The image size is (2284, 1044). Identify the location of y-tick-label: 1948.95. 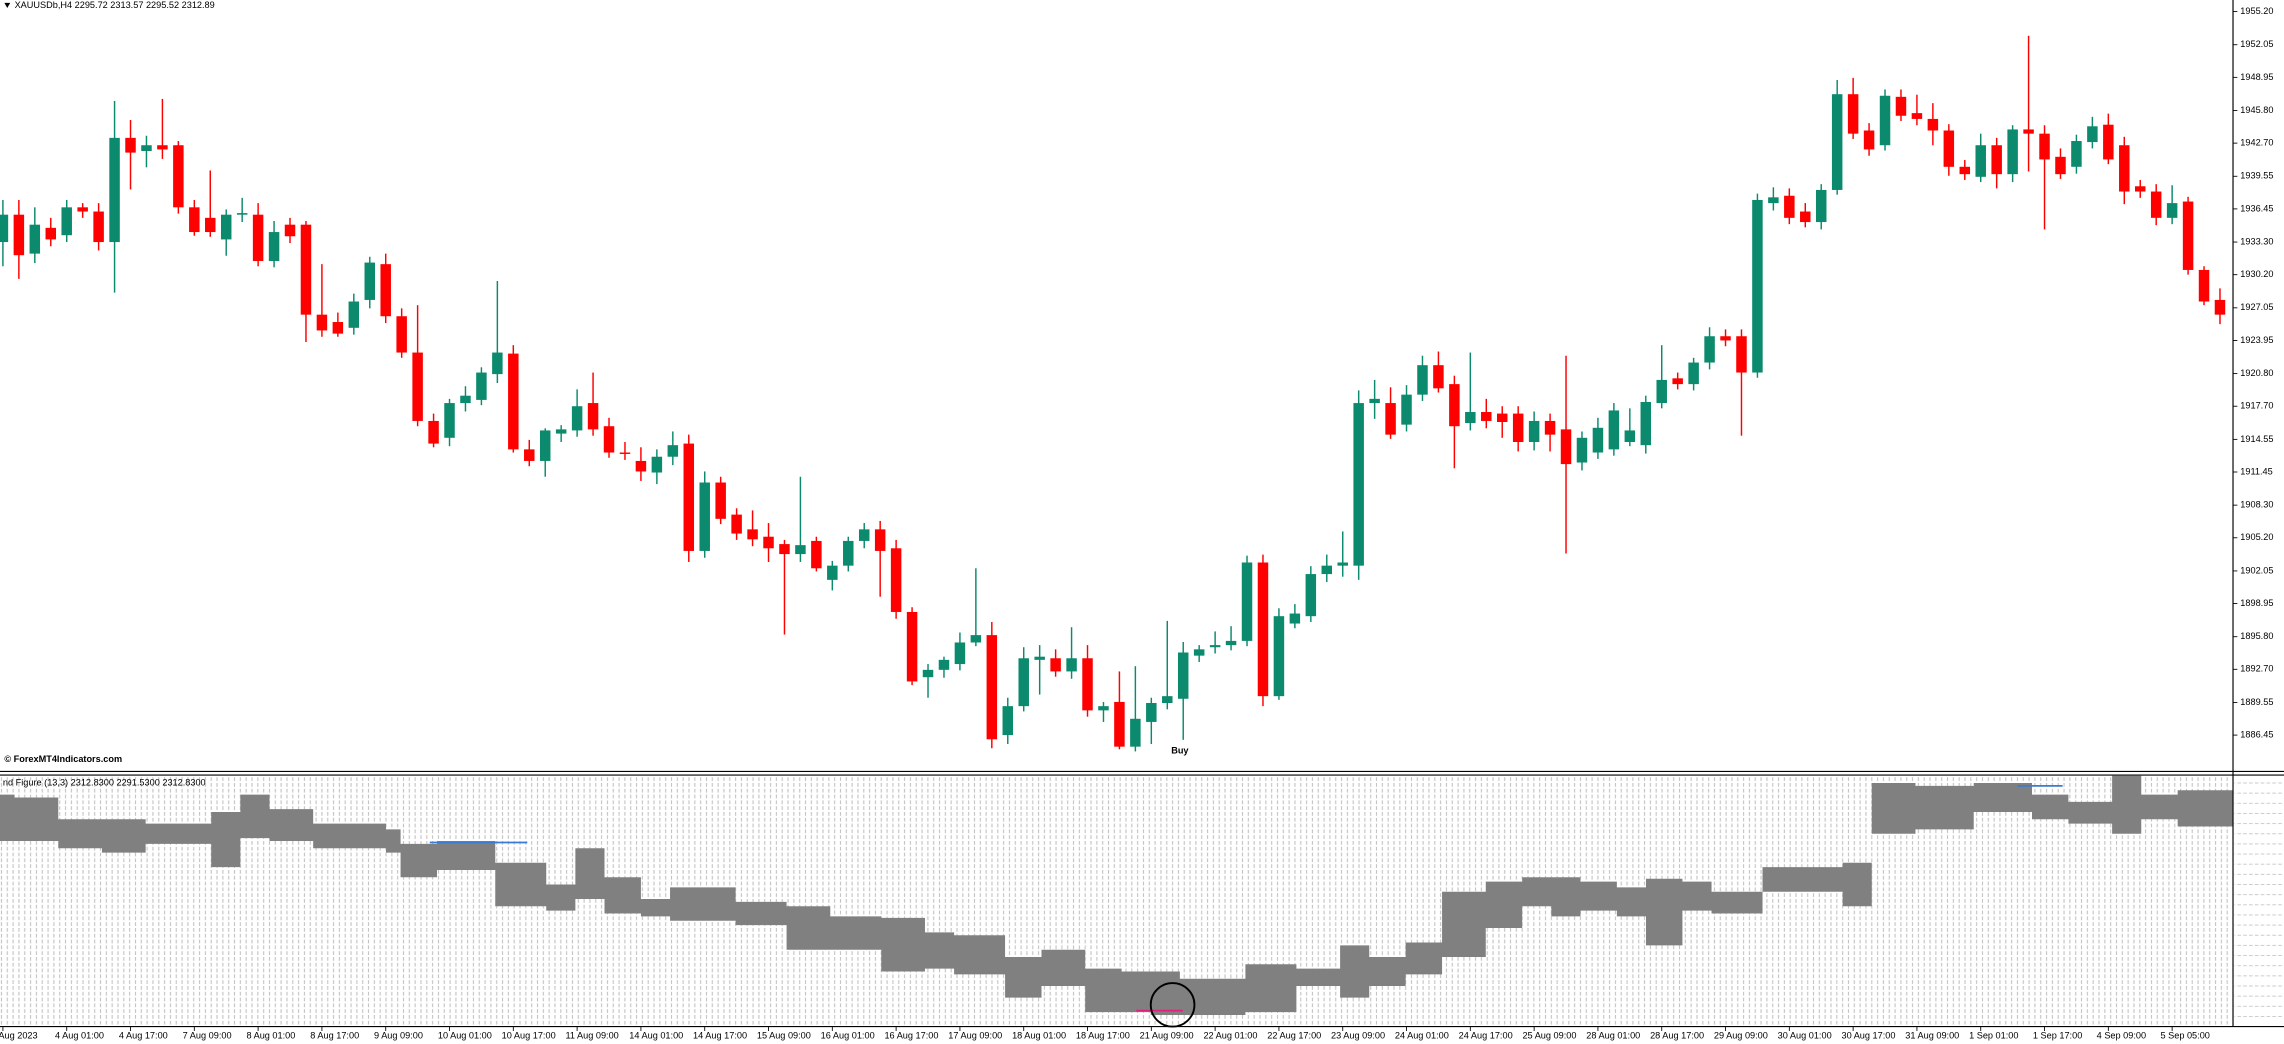
(2256, 77).